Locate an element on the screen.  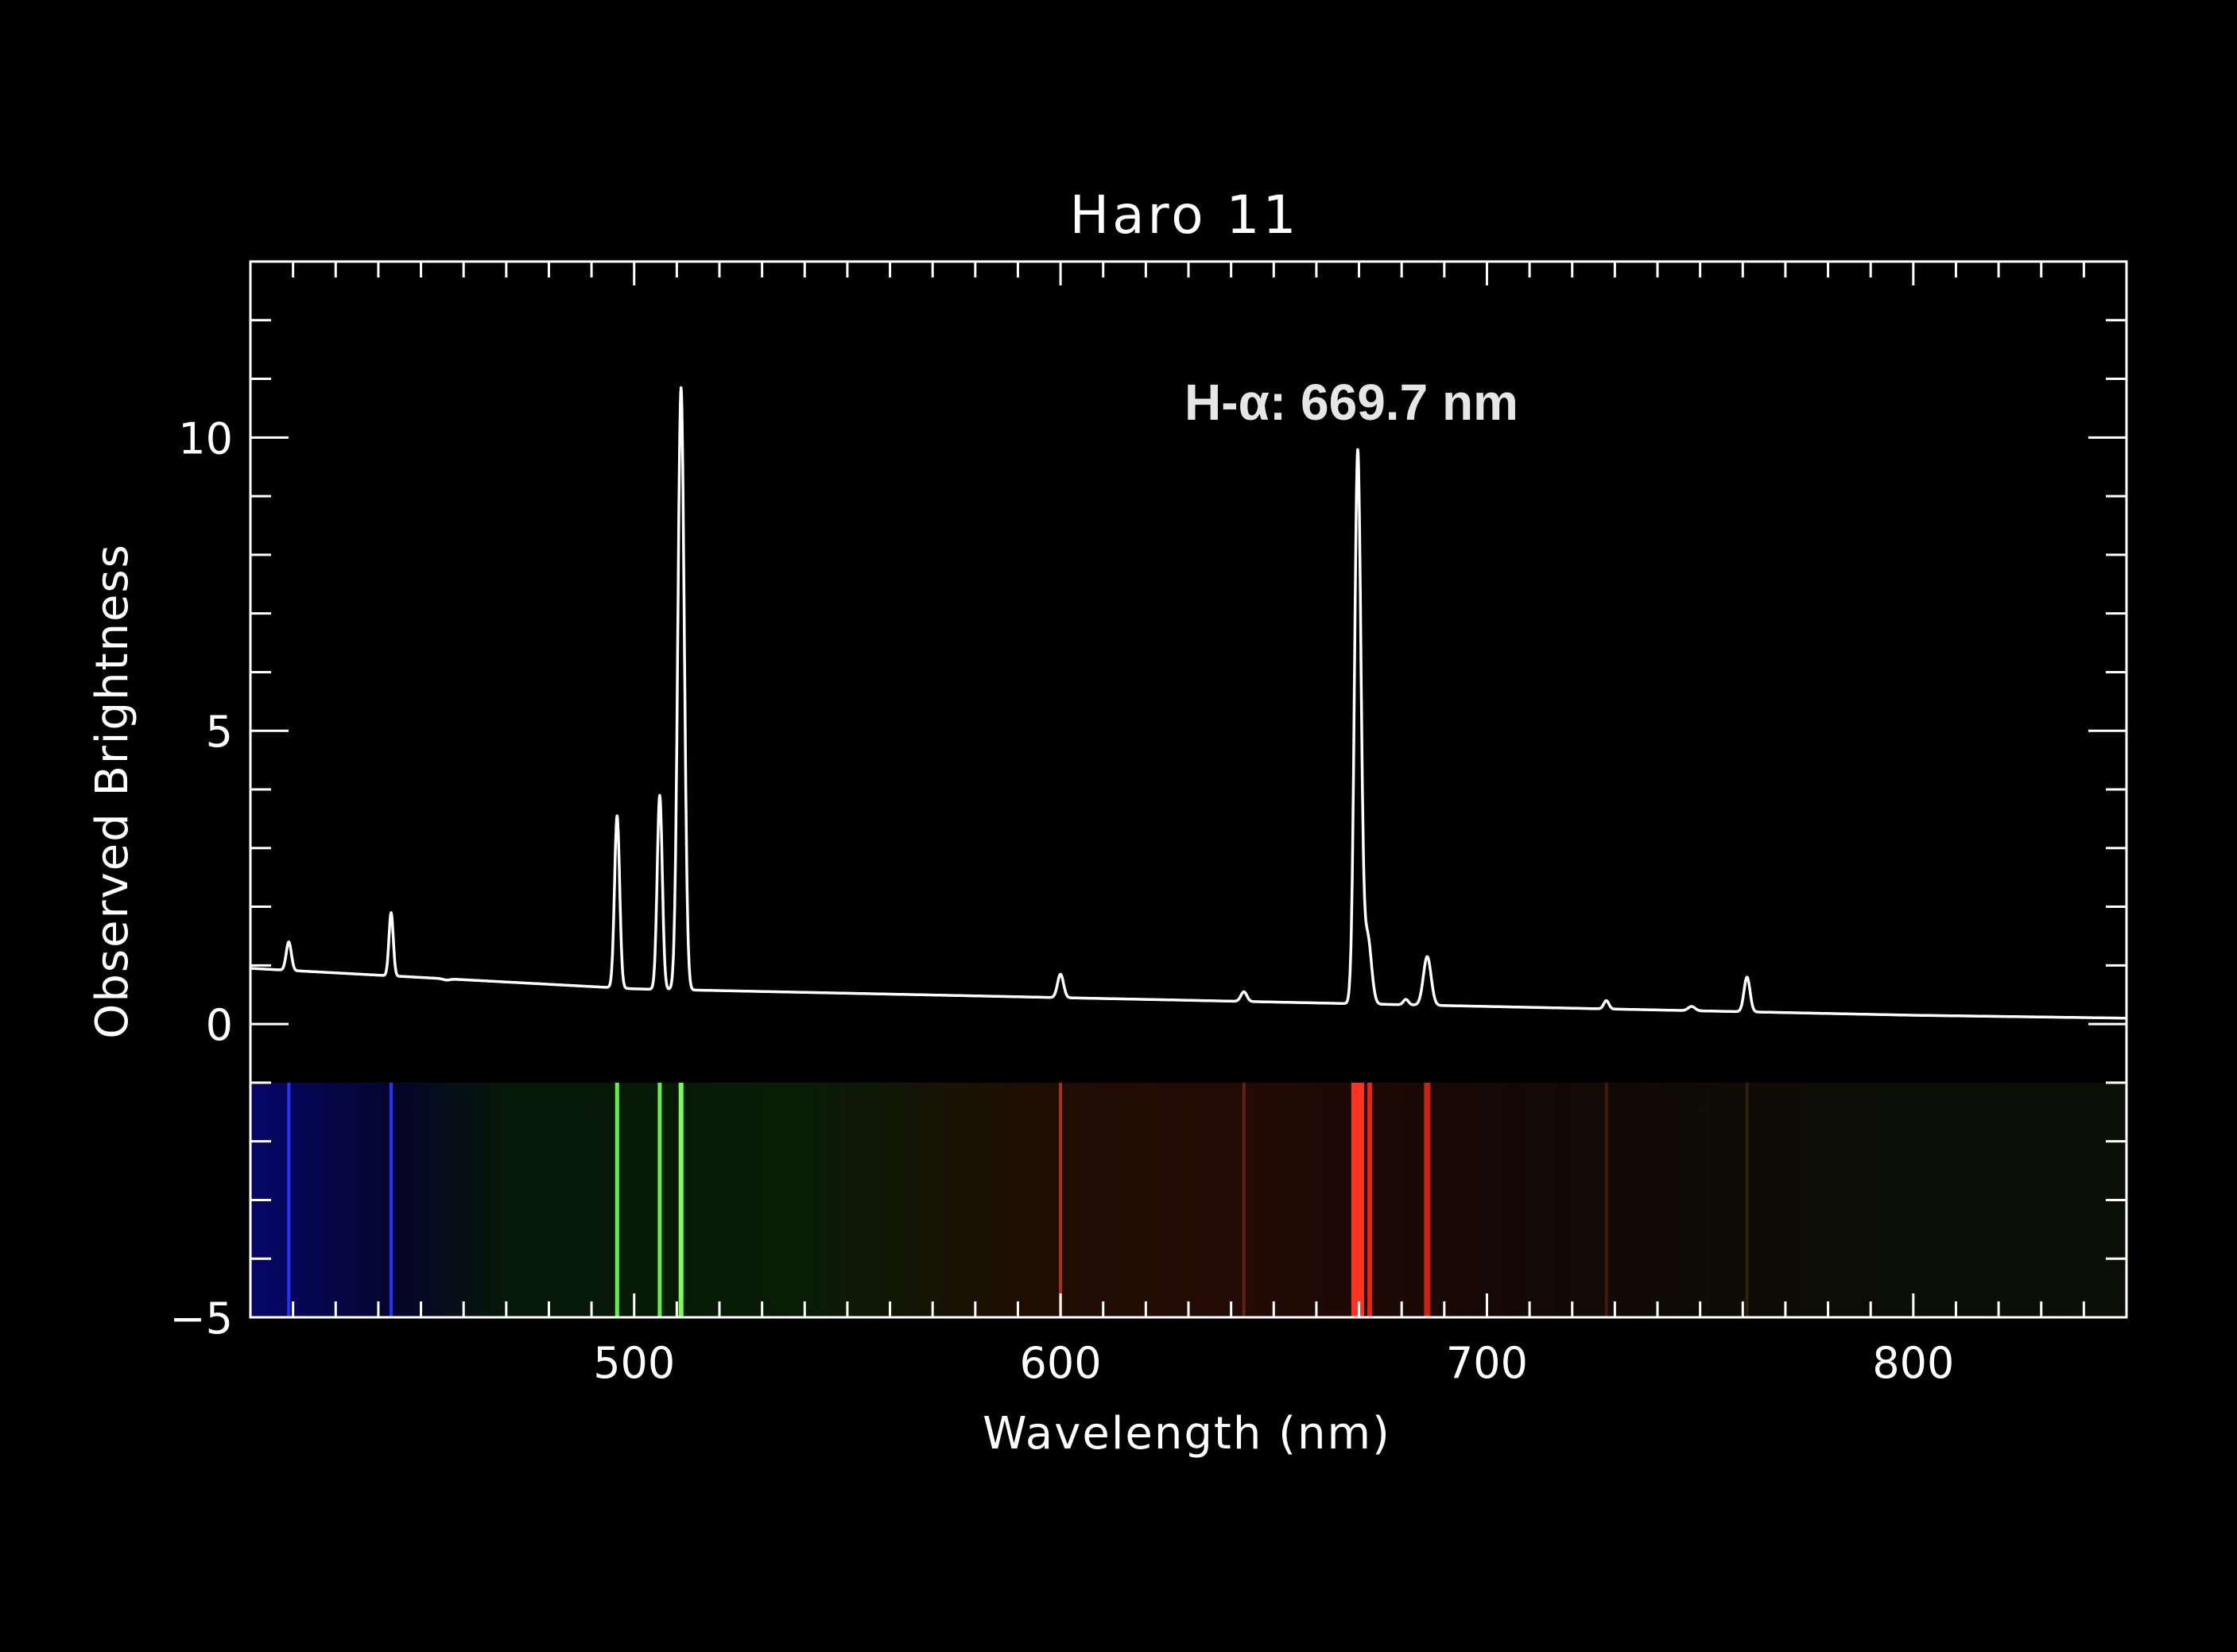
x-tick-label: 500 is located at coordinates (634, 1363).